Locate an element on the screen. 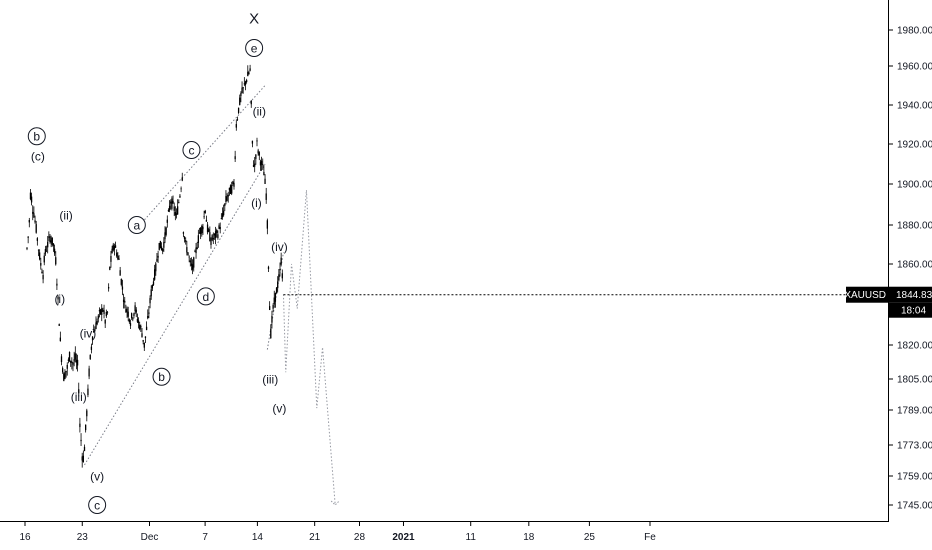  countdown-badge is located at coordinates (910, 310).